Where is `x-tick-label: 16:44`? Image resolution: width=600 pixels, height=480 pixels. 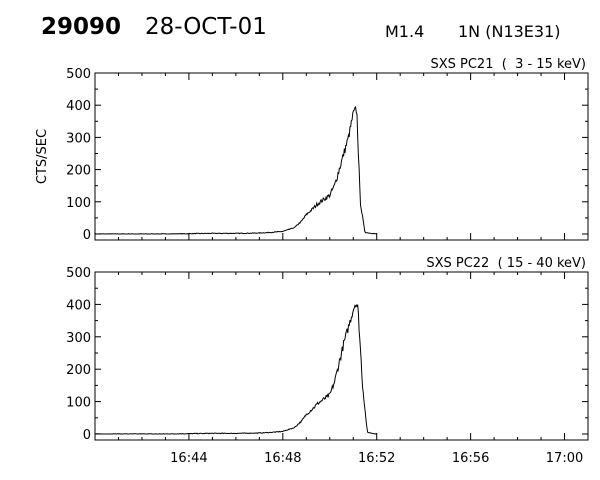
x-tick-label: 16:44 is located at coordinates (188, 458).